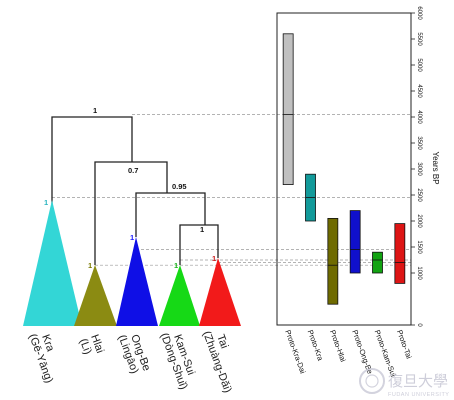 Image resolution: width=454 pixels, height=400 pixels. Describe the element at coordinates (202, 229) in the screenshot. I see `node-support-4: 1` at that location.